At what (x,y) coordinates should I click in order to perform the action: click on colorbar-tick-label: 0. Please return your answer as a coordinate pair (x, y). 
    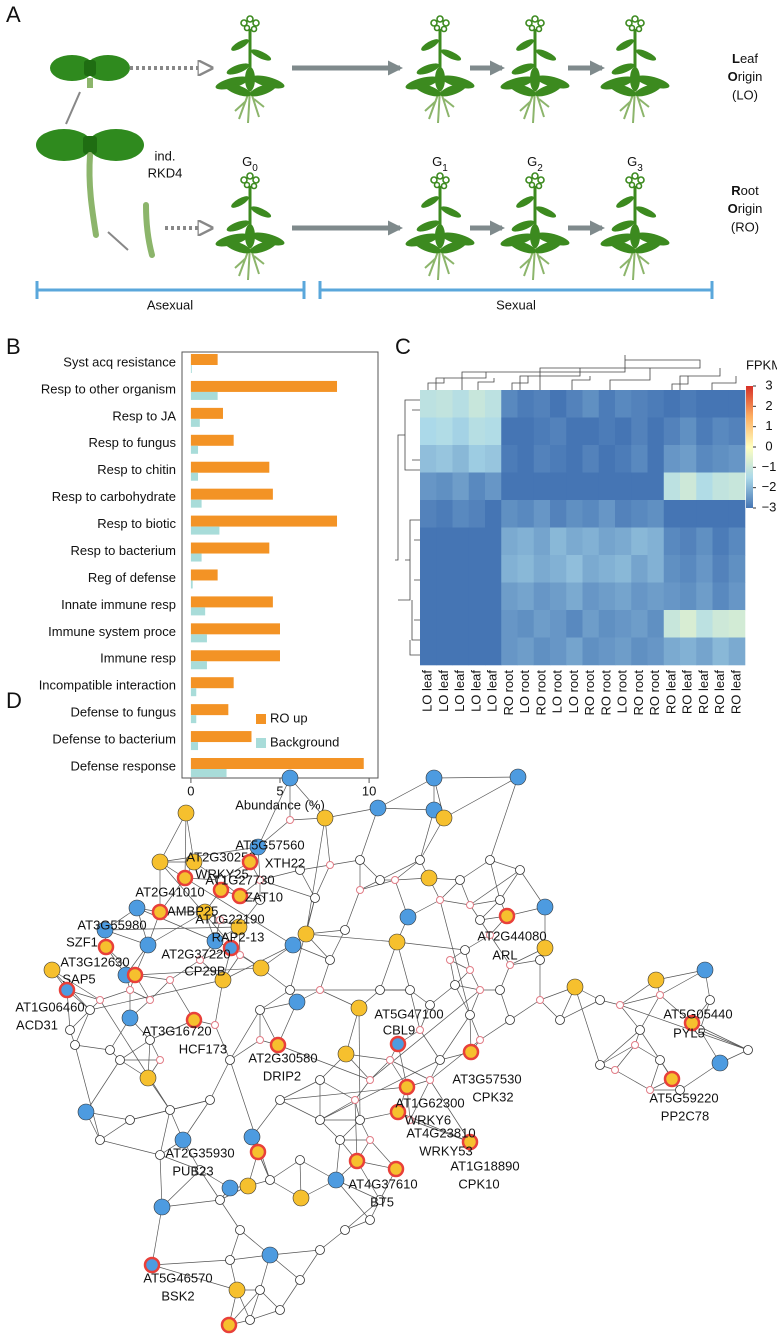
    Looking at the image, I should click on (768, 445).